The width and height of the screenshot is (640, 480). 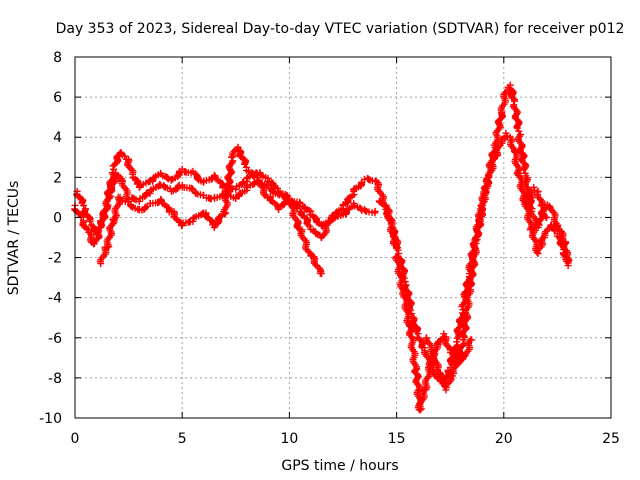 What do you see at coordinates (55, 259) in the screenshot?
I see `y-tick-label: -2` at bounding box center [55, 259].